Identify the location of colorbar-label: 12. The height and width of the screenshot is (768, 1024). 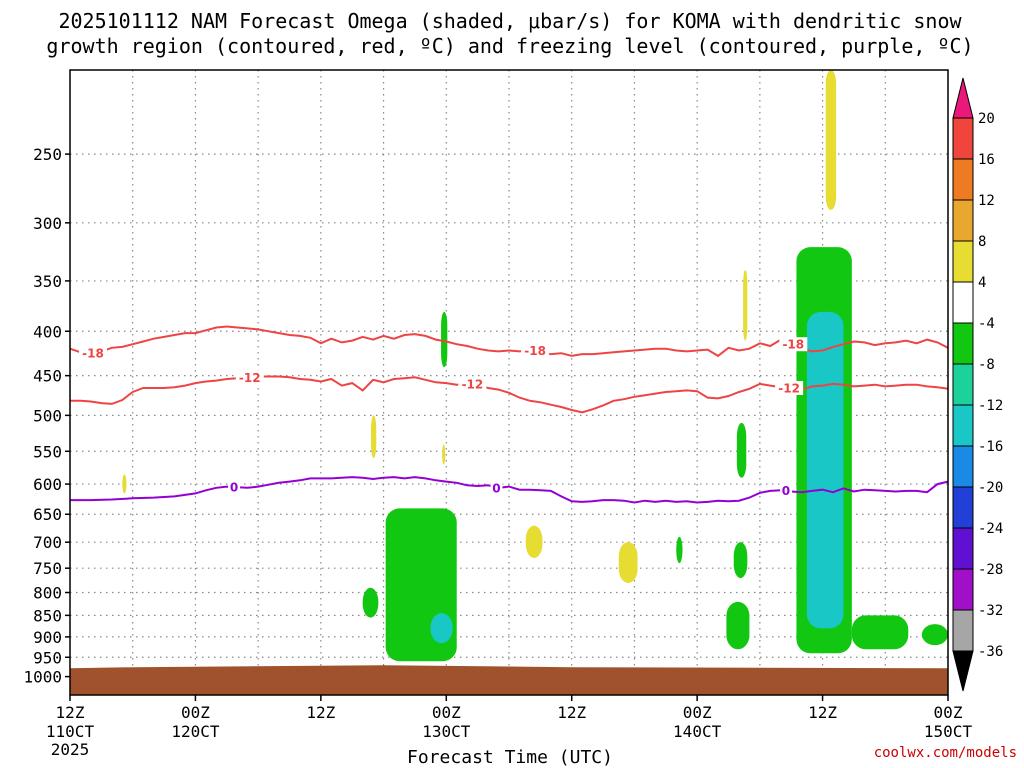
(986, 201).